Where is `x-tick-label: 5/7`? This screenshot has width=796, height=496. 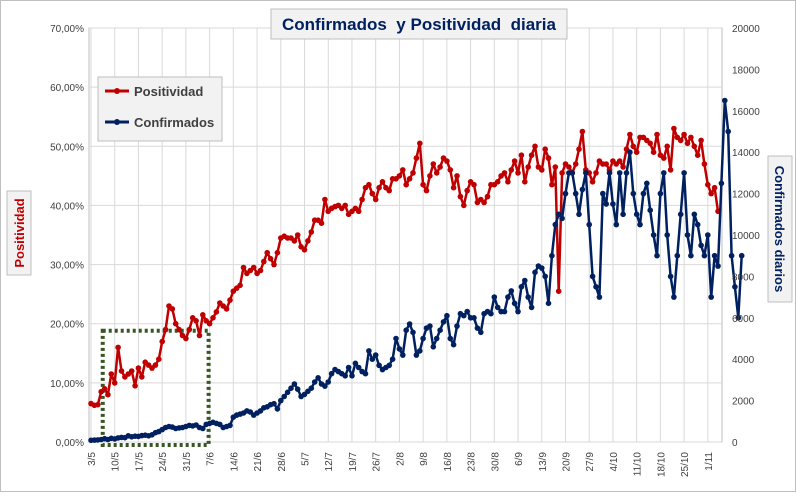
x-tick-label: 5/7 is located at coordinates (306, 459).